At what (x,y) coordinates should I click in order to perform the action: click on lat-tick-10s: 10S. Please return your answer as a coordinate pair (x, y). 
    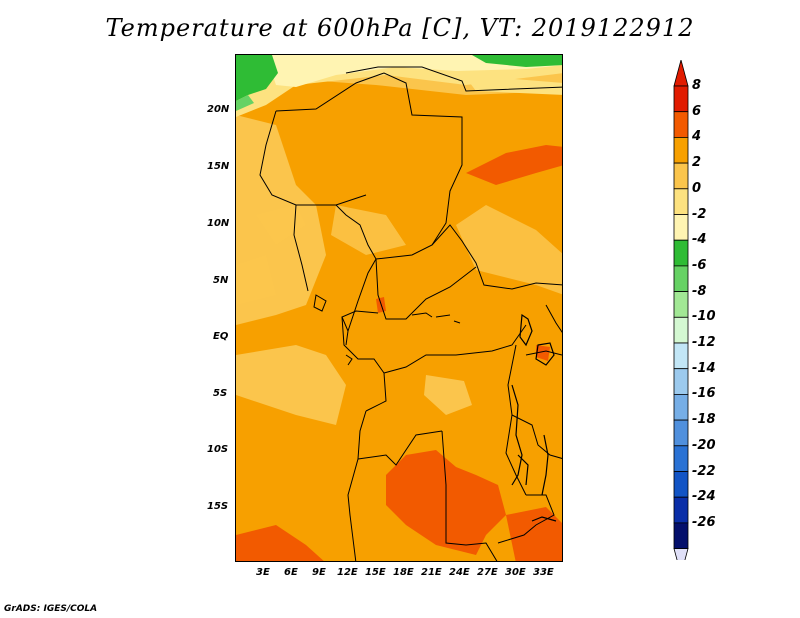
    Looking at the image, I should click on (218, 449).